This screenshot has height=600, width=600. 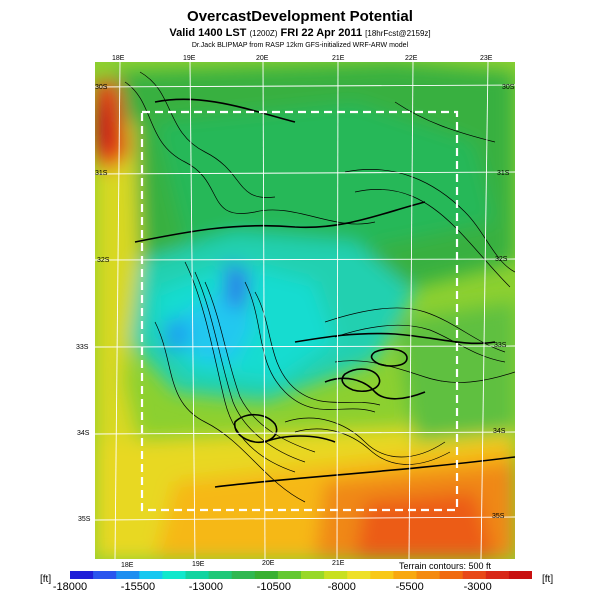 What do you see at coordinates (189, 58) in the screenshot?
I see `lon-label-top: 19E` at bounding box center [189, 58].